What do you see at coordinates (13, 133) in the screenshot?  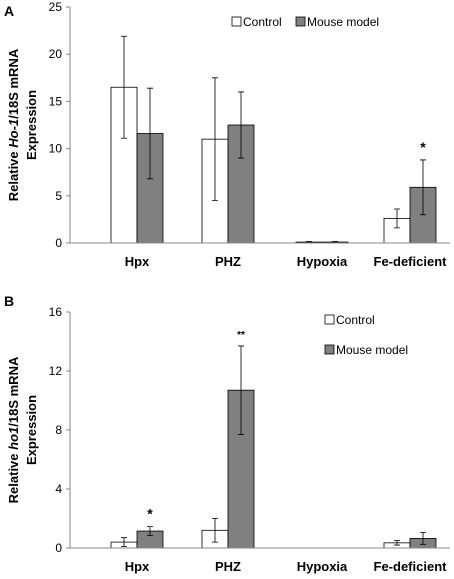 I see `y-axis-label-part: Ho-1` at bounding box center [13, 133].